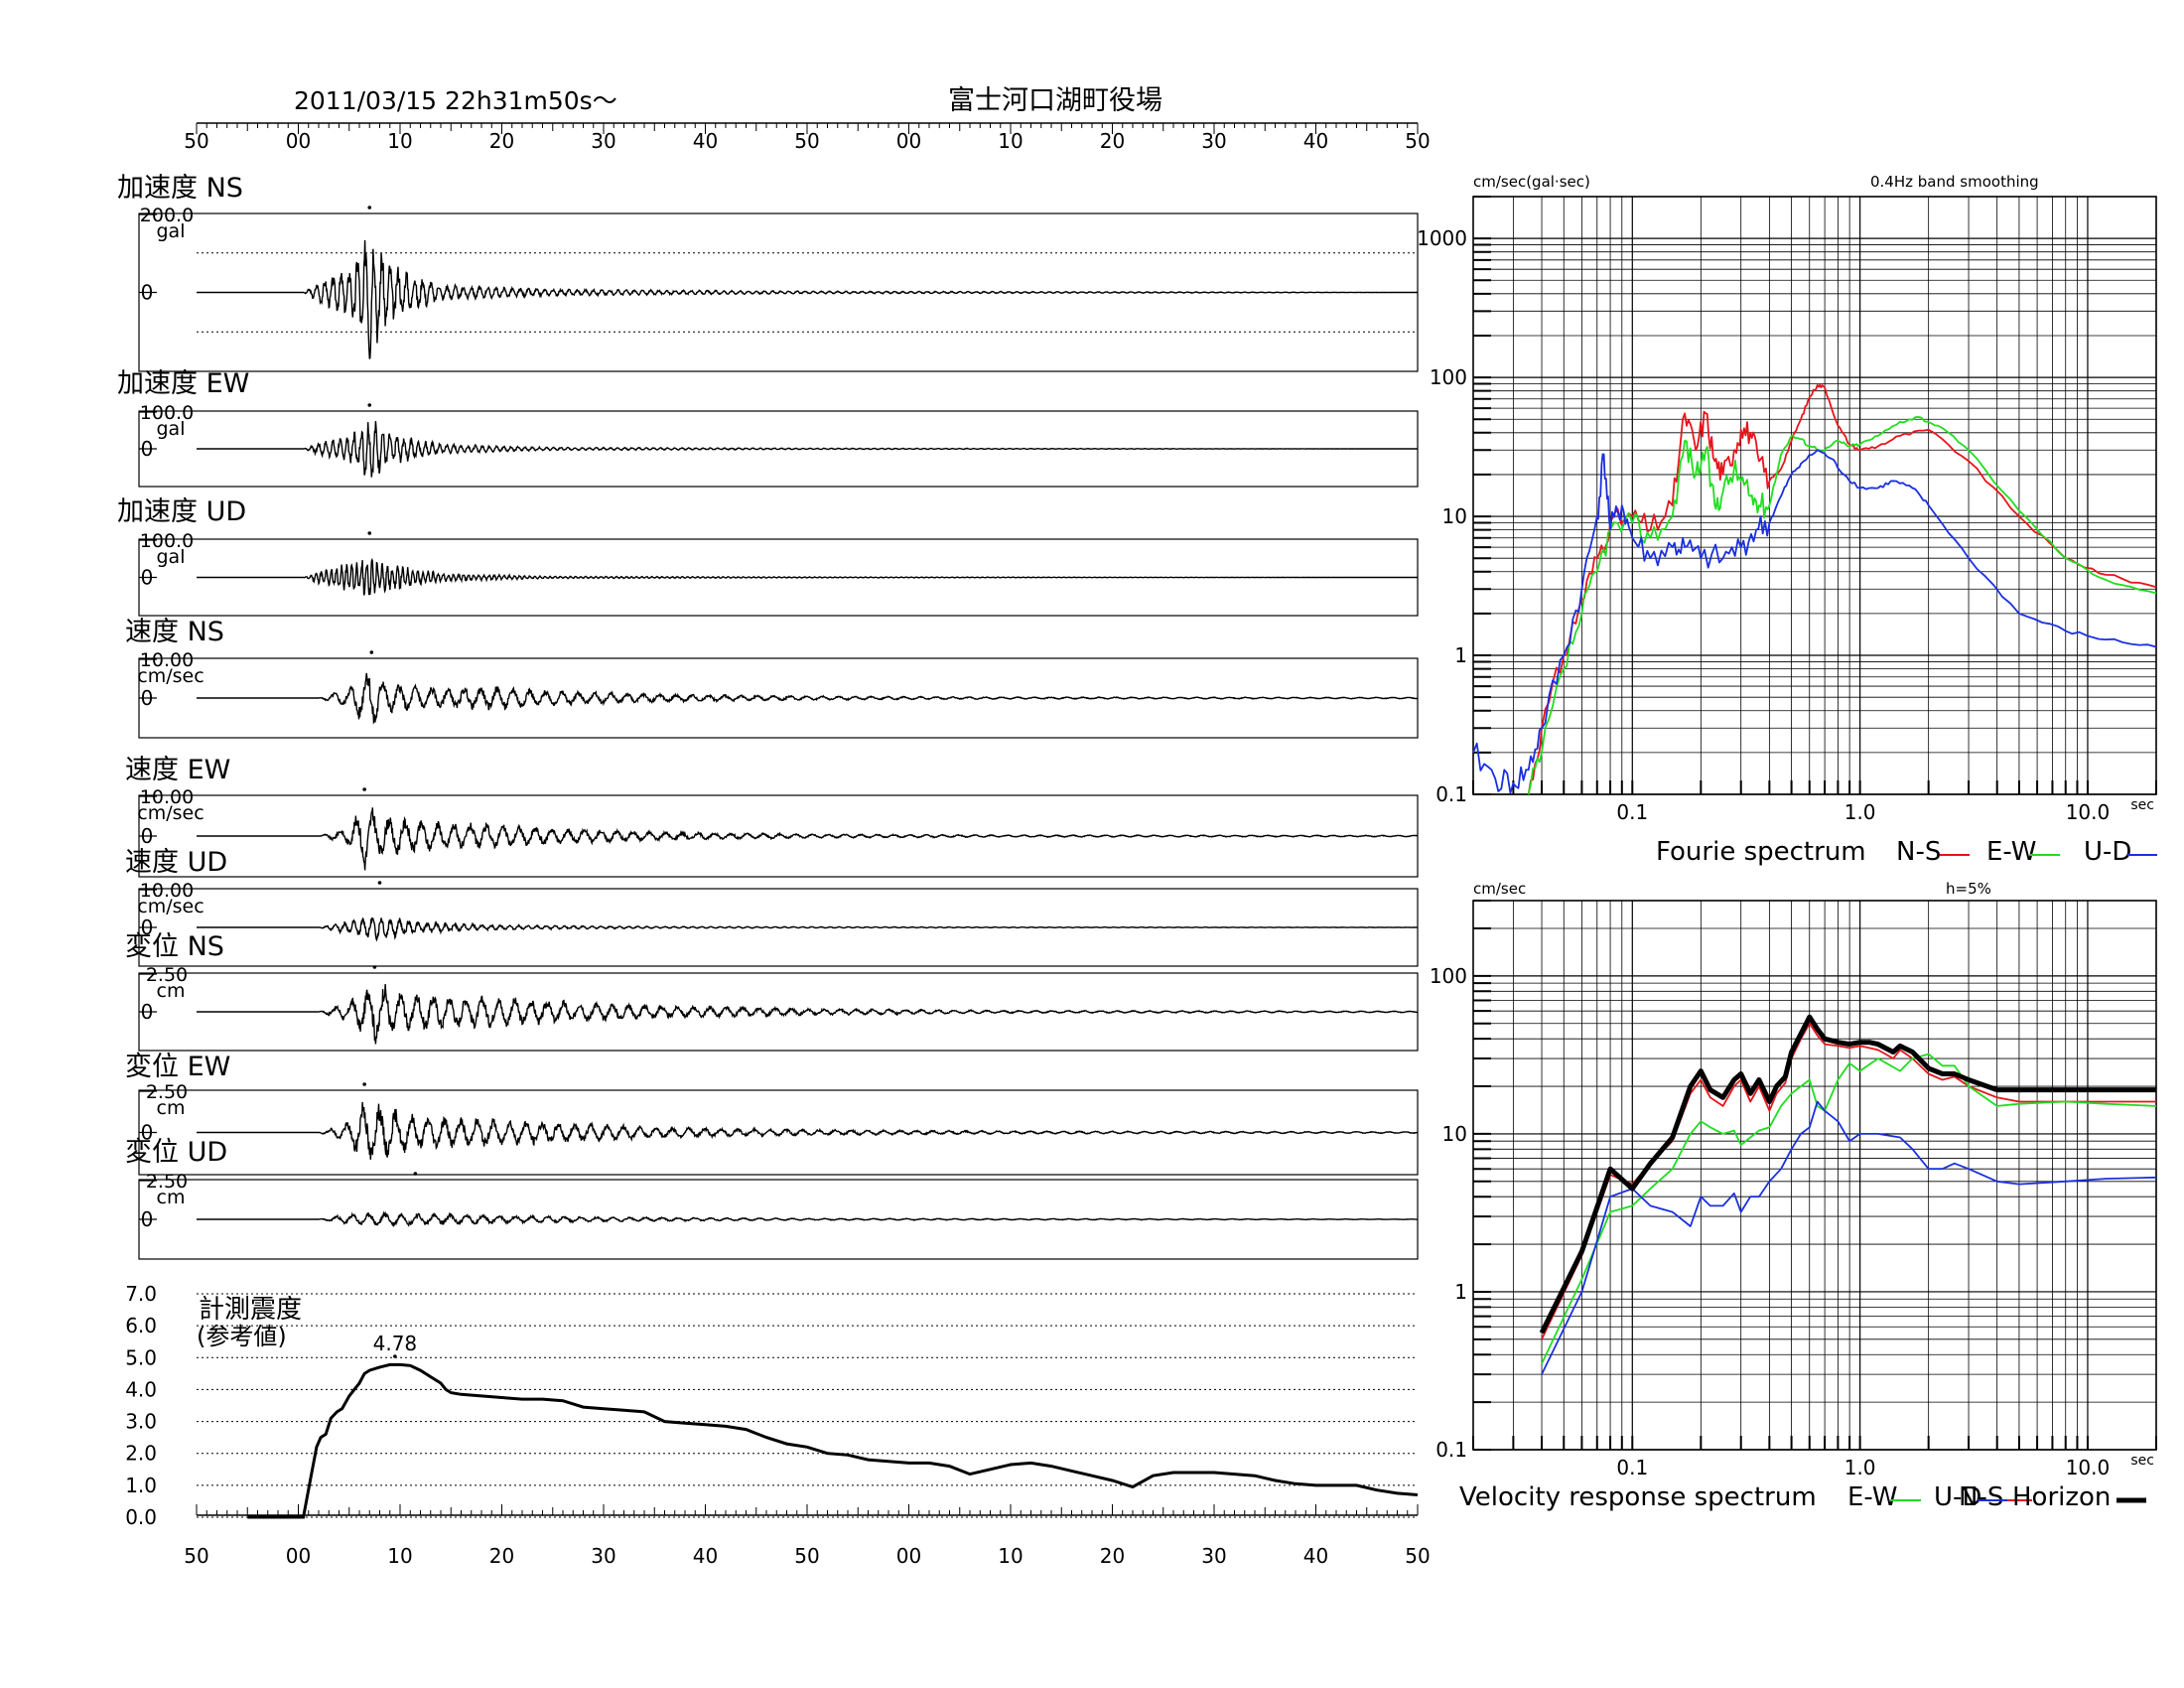 The image size is (2184, 1688). What do you see at coordinates (395, 1356) in the screenshot?
I see `intensity-peak-marker` at bounding box center [395, 1356].